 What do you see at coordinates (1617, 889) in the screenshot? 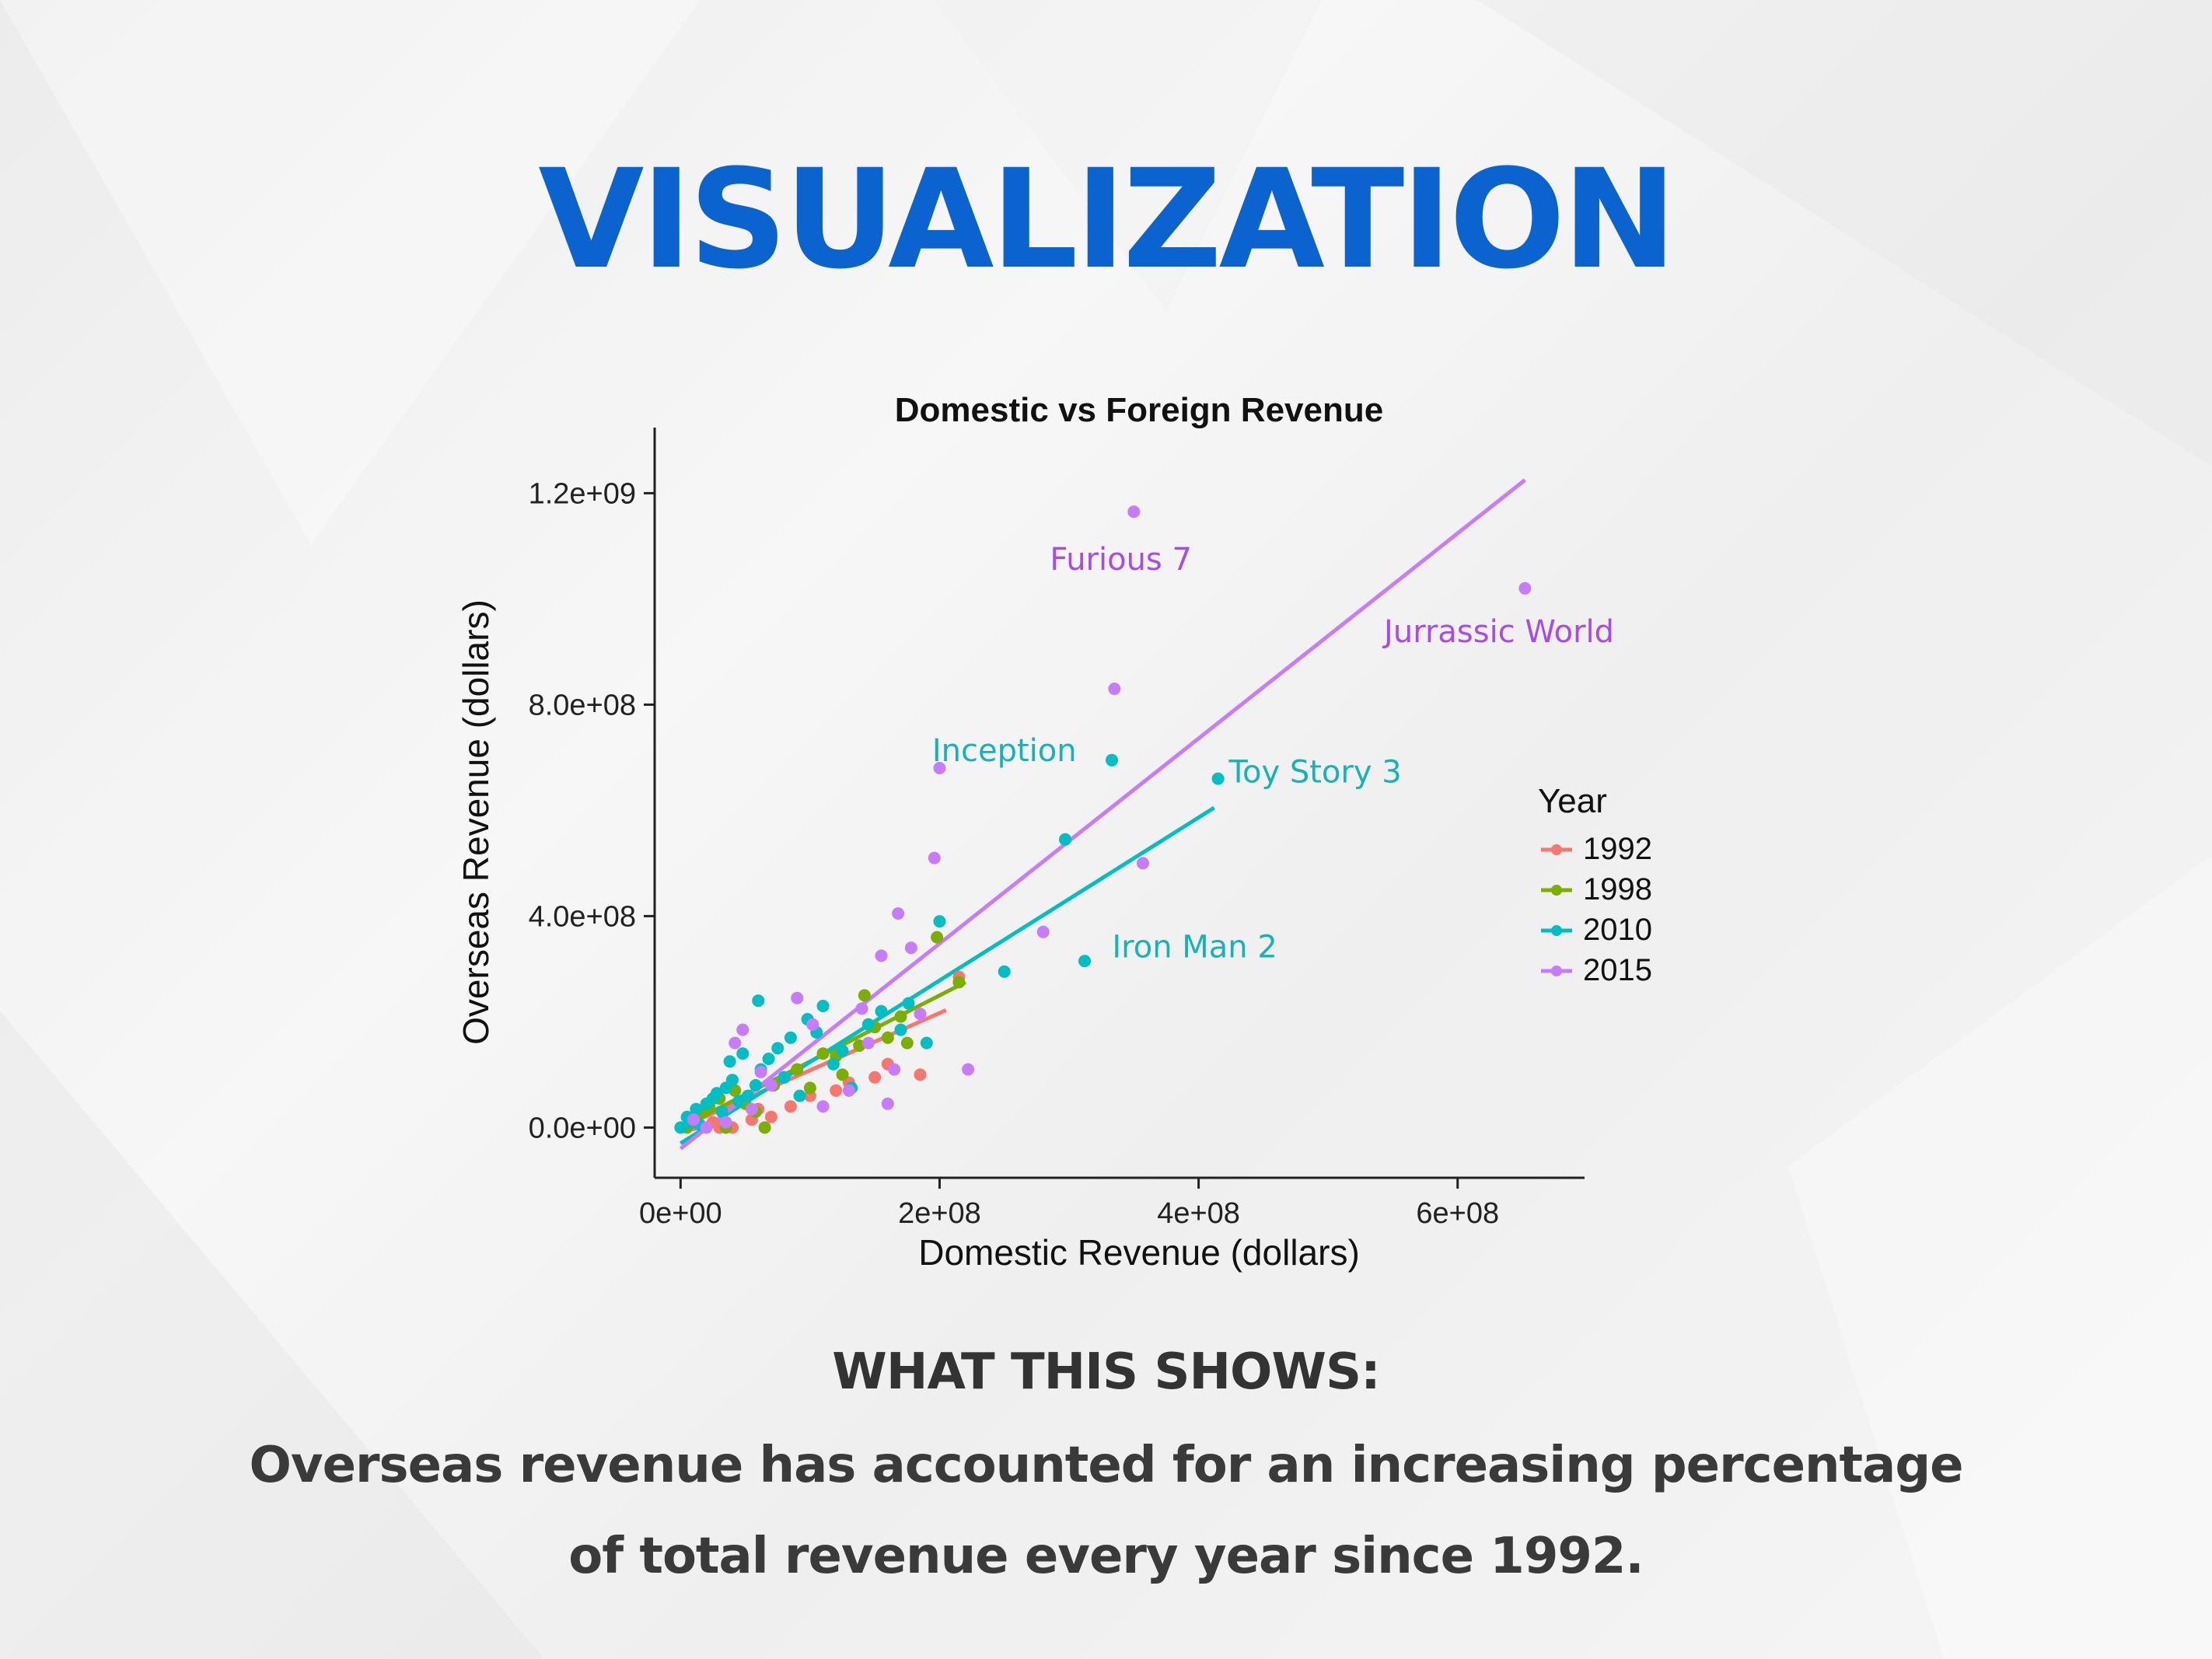
I see `legend-label: 1998` at bounding box center [1617, 889].